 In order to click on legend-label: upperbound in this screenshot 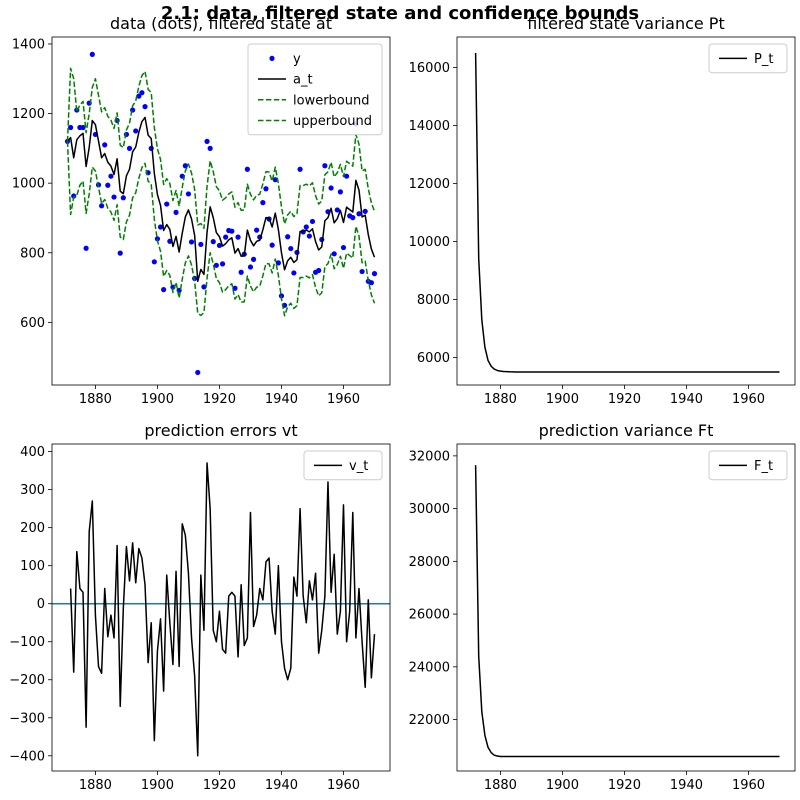, I will do `click(332, 121)`.